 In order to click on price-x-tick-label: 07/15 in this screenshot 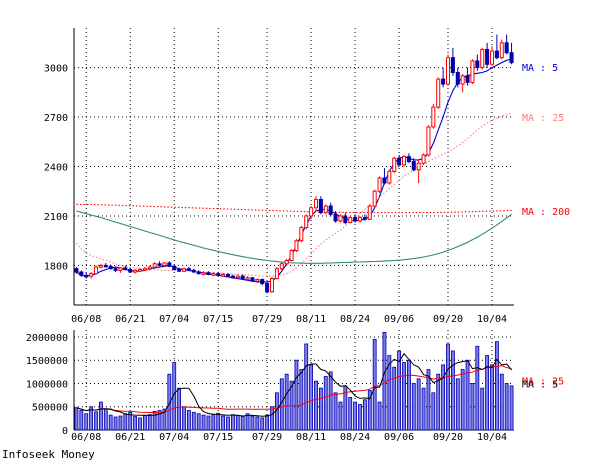, I will do `click(218, 319)`.